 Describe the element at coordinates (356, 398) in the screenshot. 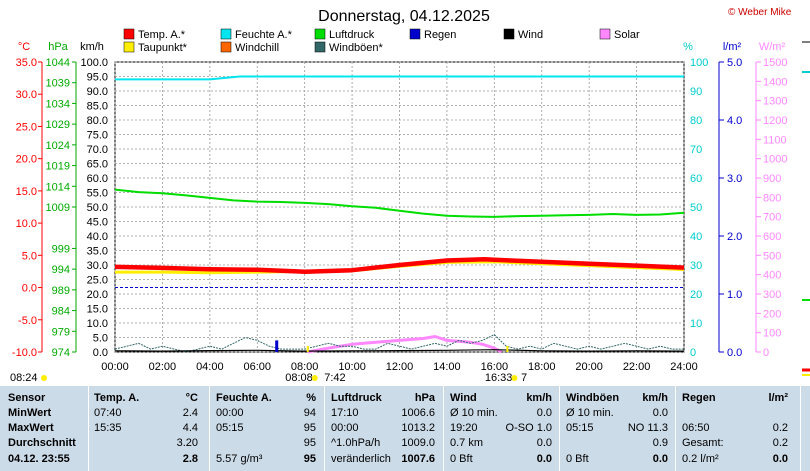

I see `column-header: Luftdruck` at that location.